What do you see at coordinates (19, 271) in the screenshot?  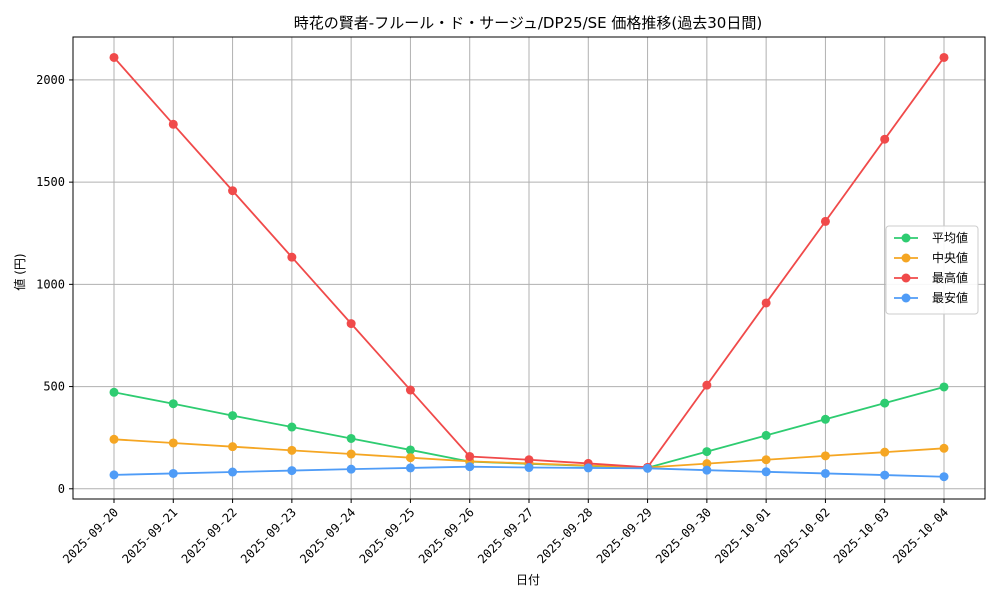 I see `y-axis-label: 値 (円)` at bounding box center [19, 271].